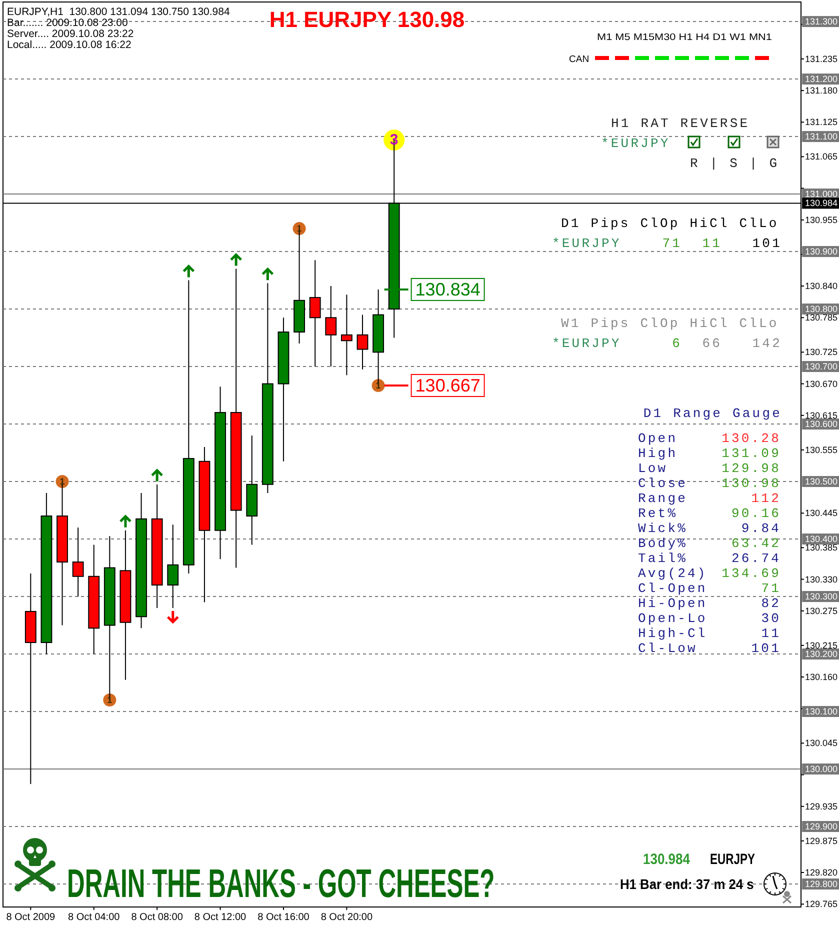 The width and height of the screenshot is (839, 926). Describe the element at coordinates (821, 711) in the screenshot. I see `ref-line-label: 130.100` at that location.